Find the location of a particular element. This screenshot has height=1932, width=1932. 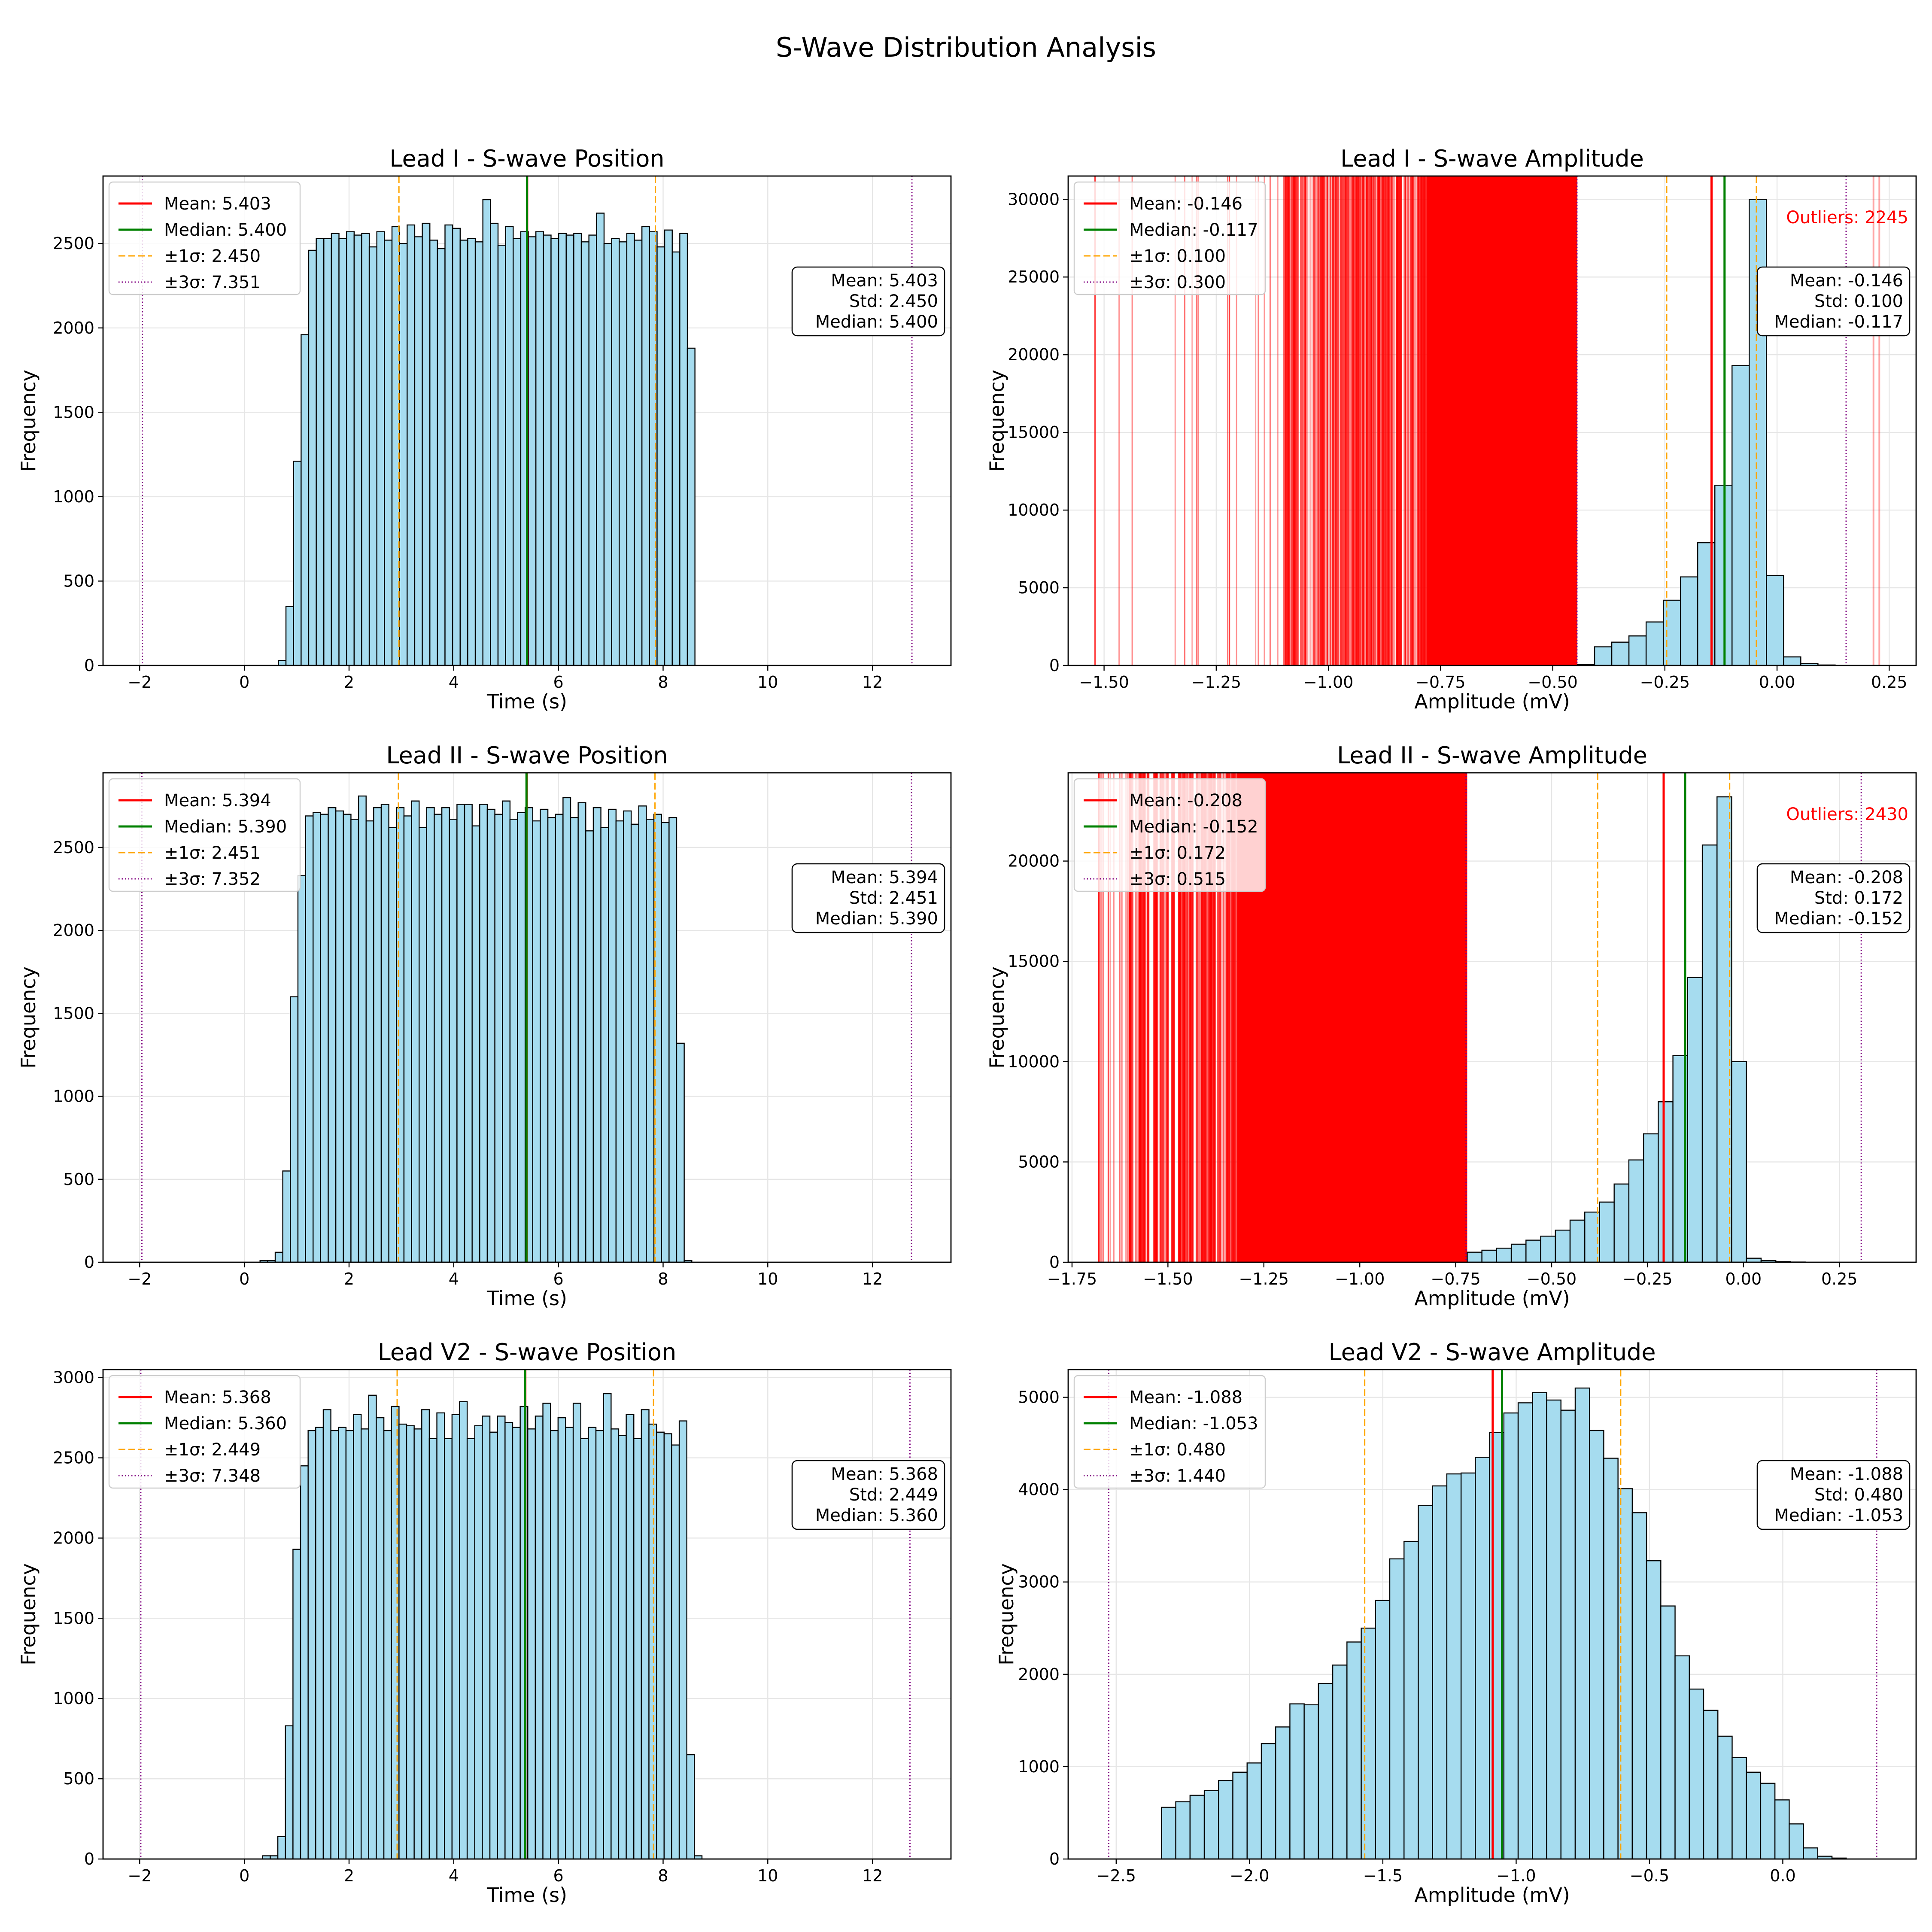

x-tick-label: 0.00 is located at coordinates (1777, 682).